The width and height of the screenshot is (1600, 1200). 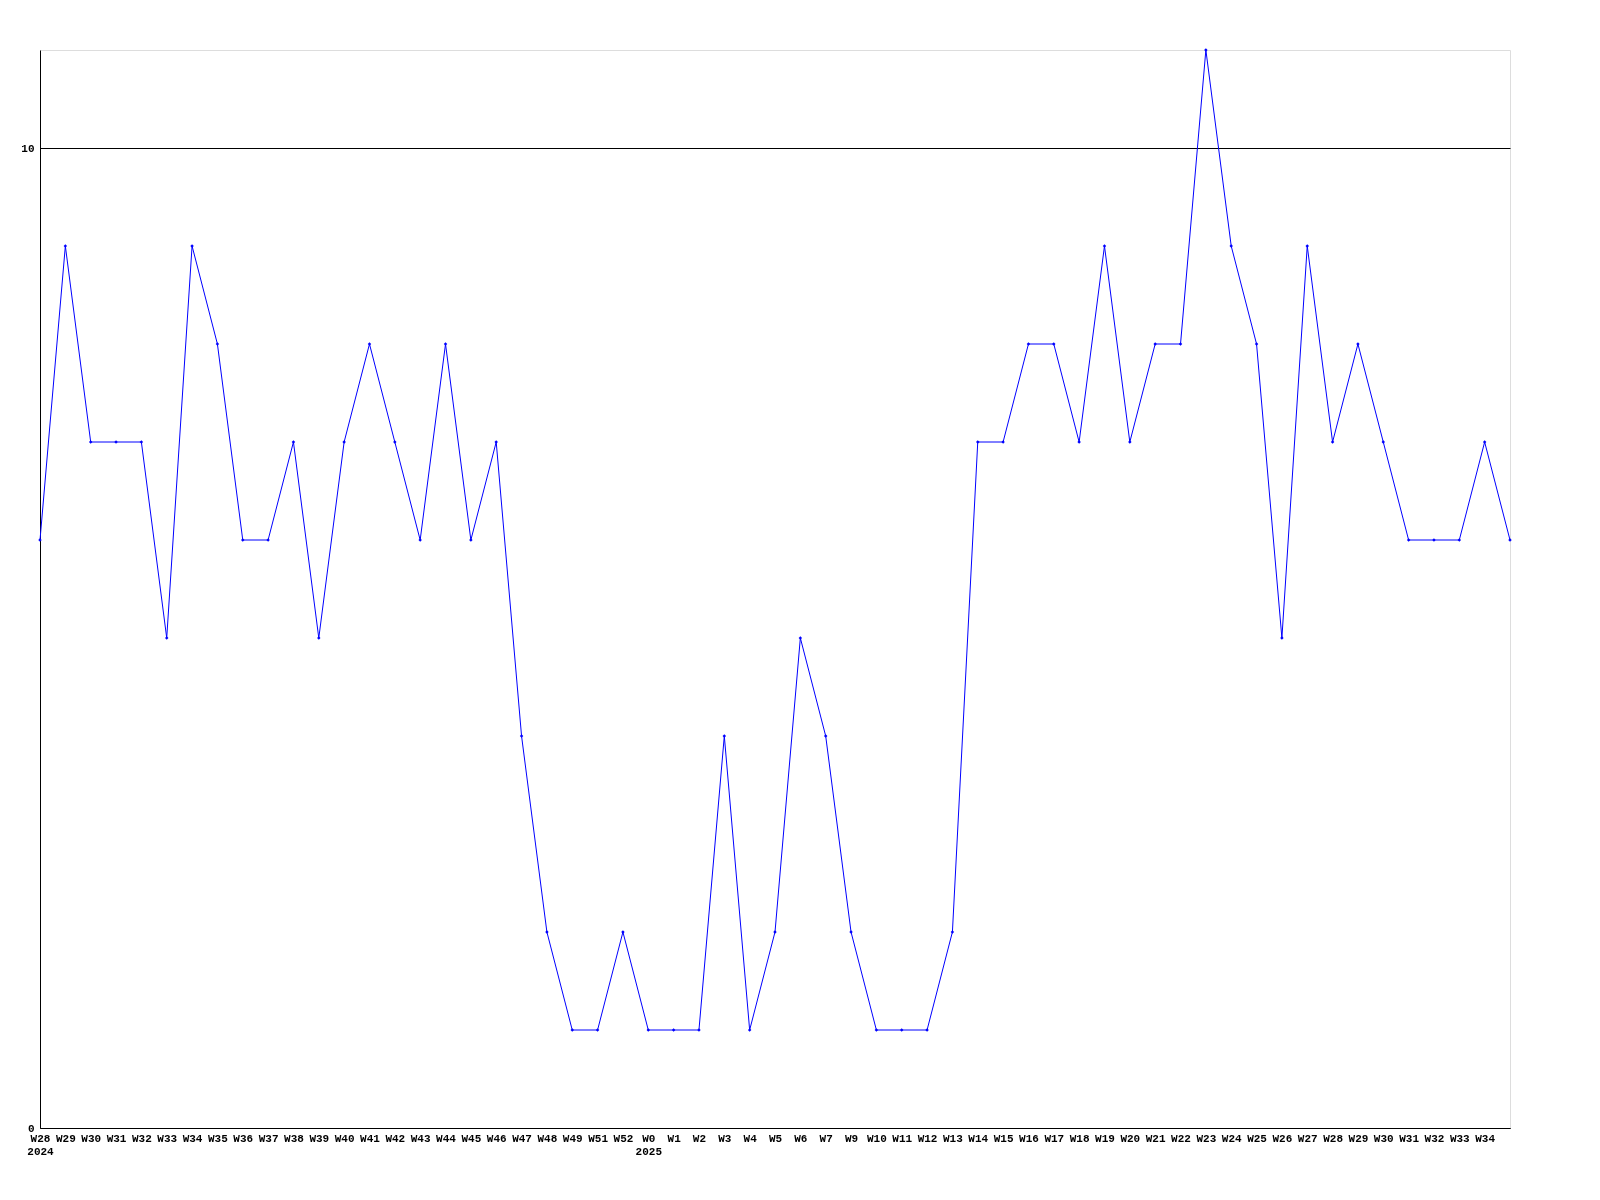 What do you see at coordinates (572, 1138) in the screenshot?
I see `x-tick-label: W49` at bounding box center [572, 1138].